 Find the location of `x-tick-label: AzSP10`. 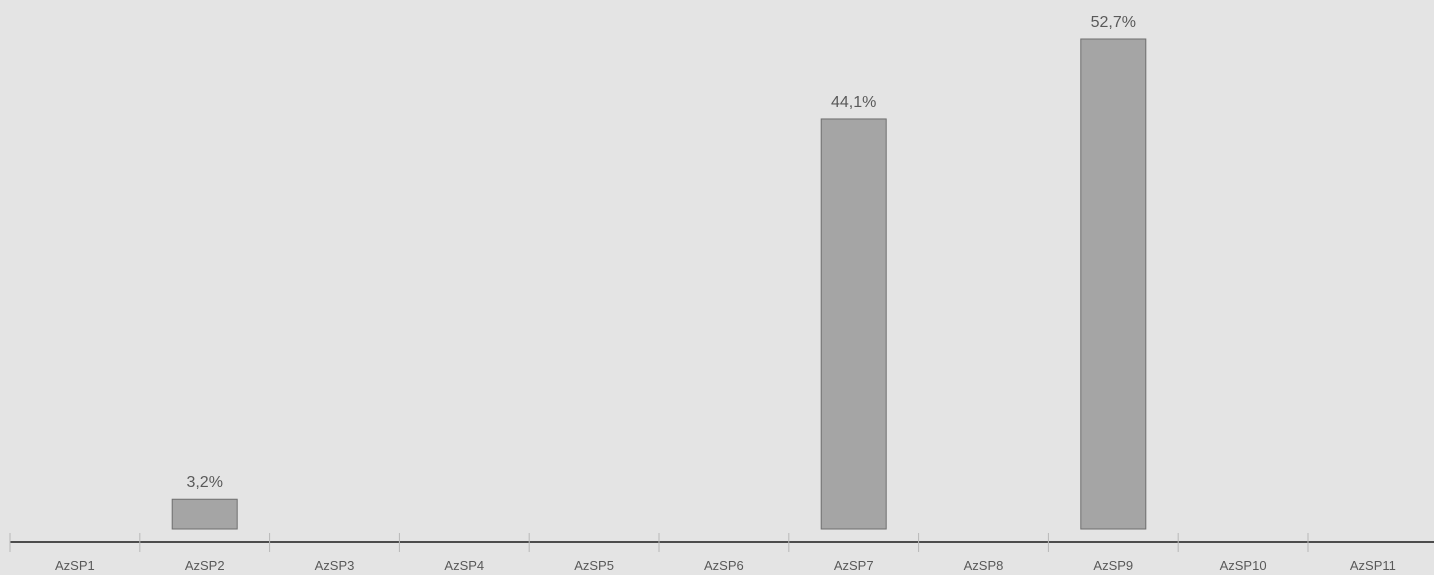

x-tick-label: AzSP10 is located at coordinates (1243, 565).